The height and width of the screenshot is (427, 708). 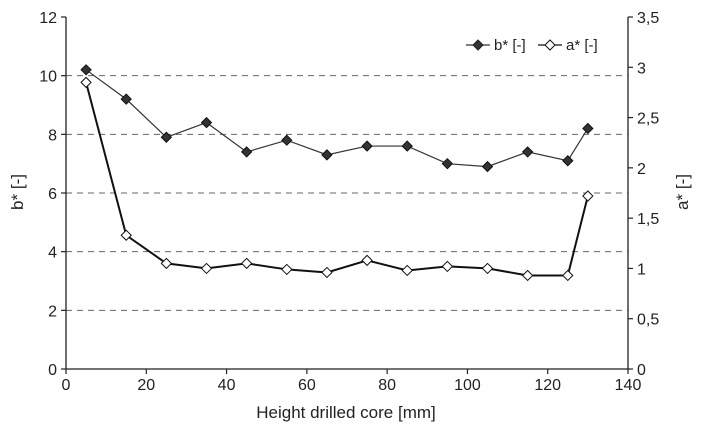 What do you see at coordinates (346, 412) in the screenshot?
I see `x-axis-title: Height drilled core [mm]` at bounding box center [346, 412].